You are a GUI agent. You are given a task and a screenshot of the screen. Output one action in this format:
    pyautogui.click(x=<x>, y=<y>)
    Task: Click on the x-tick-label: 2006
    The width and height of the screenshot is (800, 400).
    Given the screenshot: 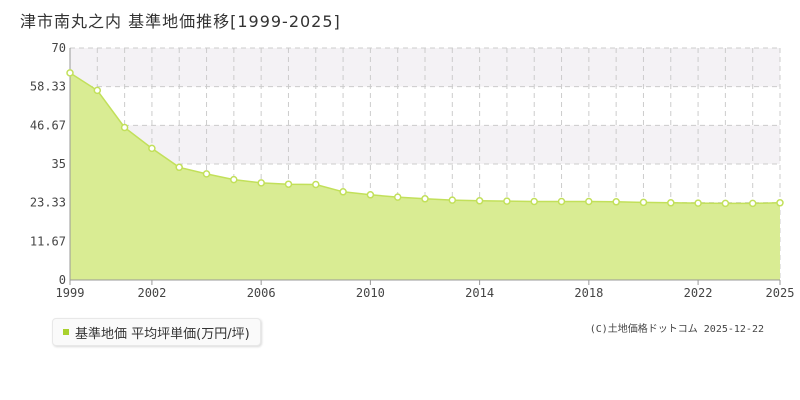 What is the action you would take?
    pyautogui.click(x=261, y=293)
    